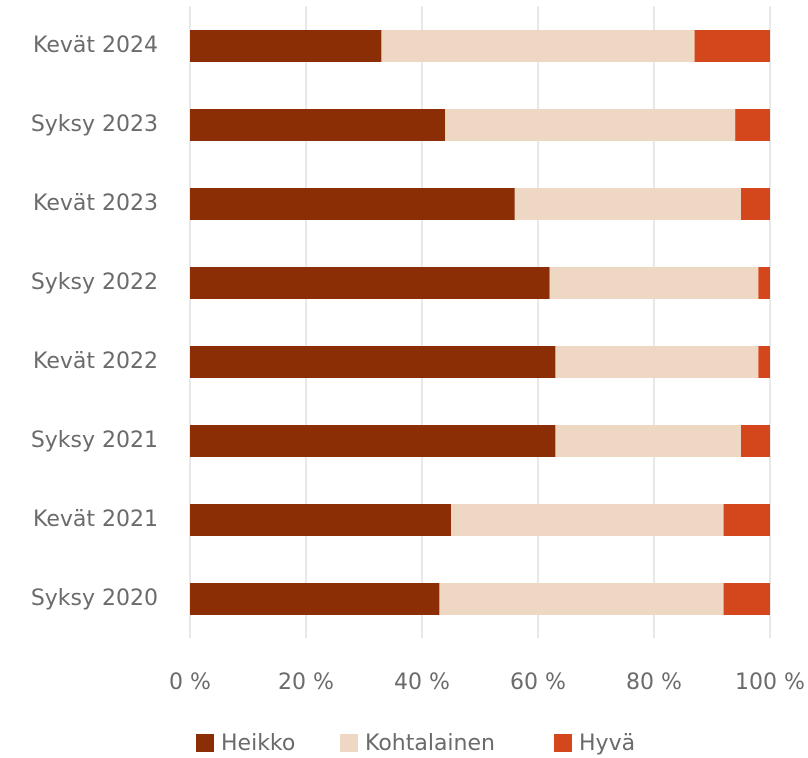  Describe the element at coordinates (770, 682) in the screenshot. I see `x-tick-label: 100 %` at that location.